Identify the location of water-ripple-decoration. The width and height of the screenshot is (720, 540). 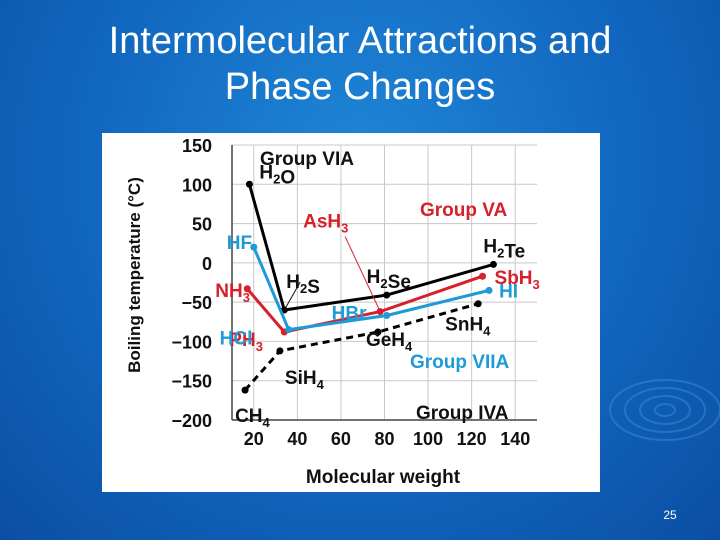
(664, 410).